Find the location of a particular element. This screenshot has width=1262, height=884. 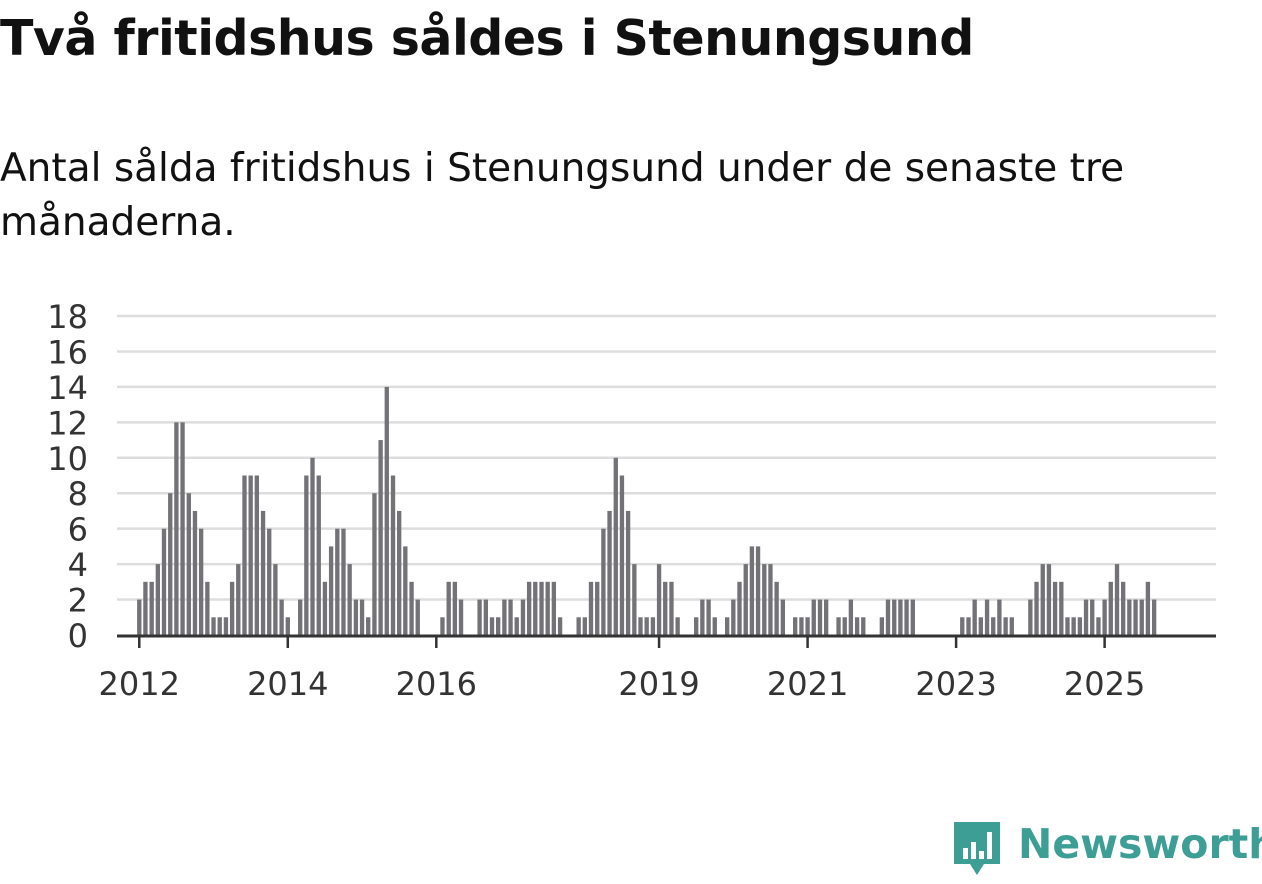

x-tick-label: 2023 is located at coordinates (955, 684).